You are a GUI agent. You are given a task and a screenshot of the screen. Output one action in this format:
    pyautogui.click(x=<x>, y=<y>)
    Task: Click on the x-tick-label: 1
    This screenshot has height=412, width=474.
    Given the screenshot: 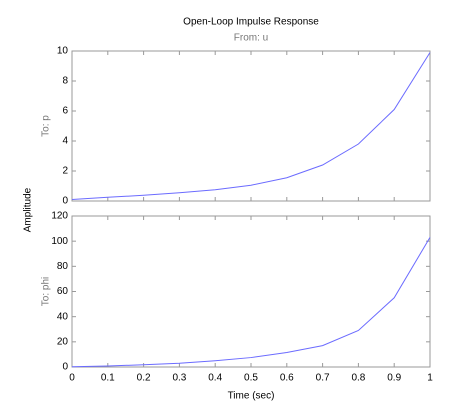 What is the action you would take?
    pyautogui.click(x=430, y=378)
    